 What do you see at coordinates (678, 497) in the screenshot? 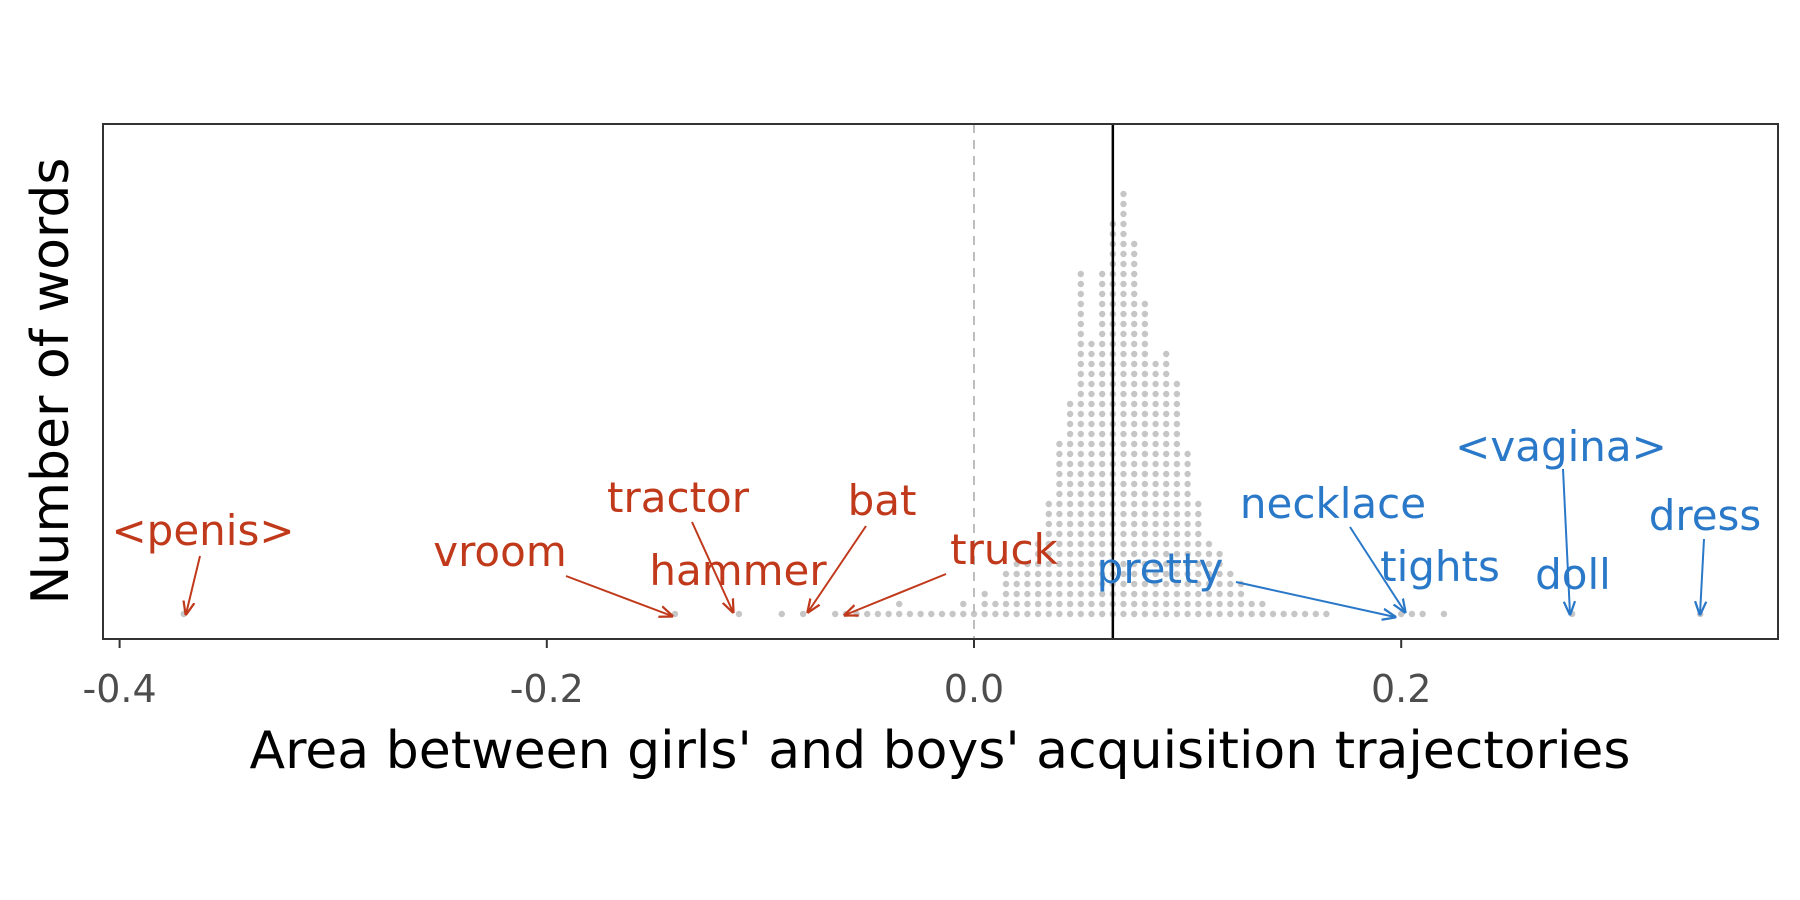
I see `annotation-label-tractor: tractor` at bounding box center [678, 497].